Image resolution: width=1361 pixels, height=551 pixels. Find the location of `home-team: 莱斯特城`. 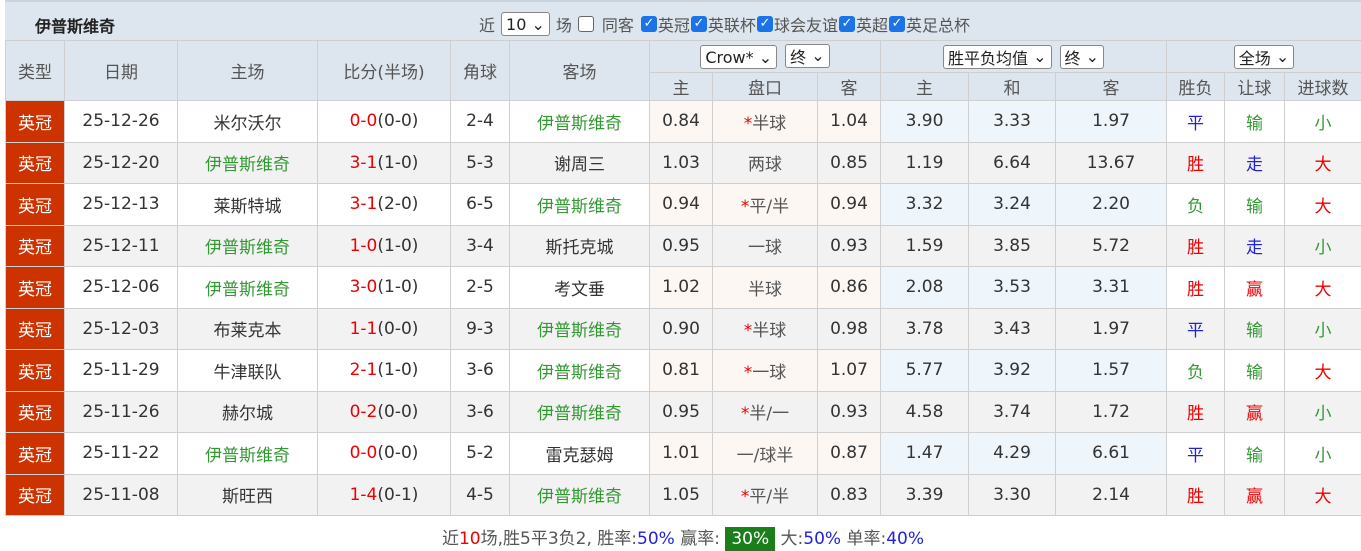

home-team: 莱斯特城 is located at coordinates (248, 205).